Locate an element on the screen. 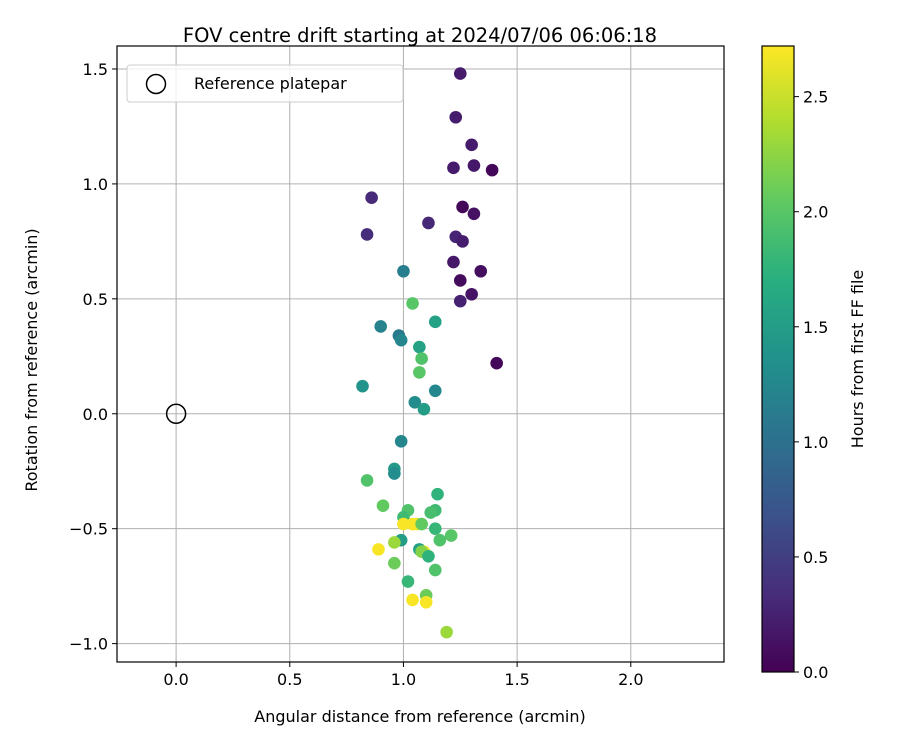 The image size is (900, 750). y-axis-ticks: −1.0 −0.5 0.0 0.5 1.0 1.5 is located at coordinates (93, 357).